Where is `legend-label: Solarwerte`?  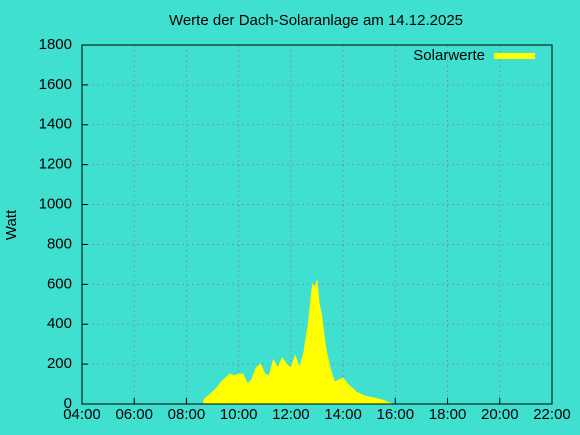 legend-label: Solarwerte is located at coordinates (449, 55).